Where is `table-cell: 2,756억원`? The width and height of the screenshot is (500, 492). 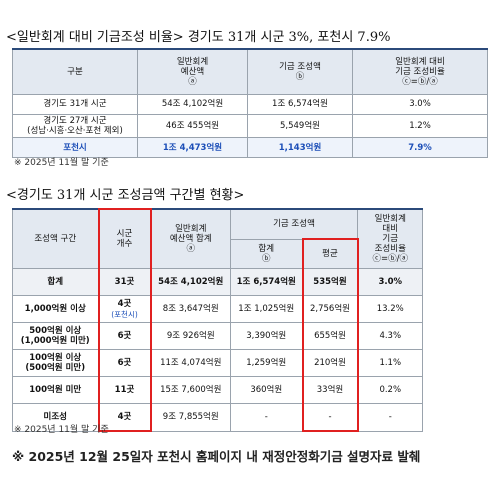
table-cell: 2,756억원 is located at coordinates (330, 309).